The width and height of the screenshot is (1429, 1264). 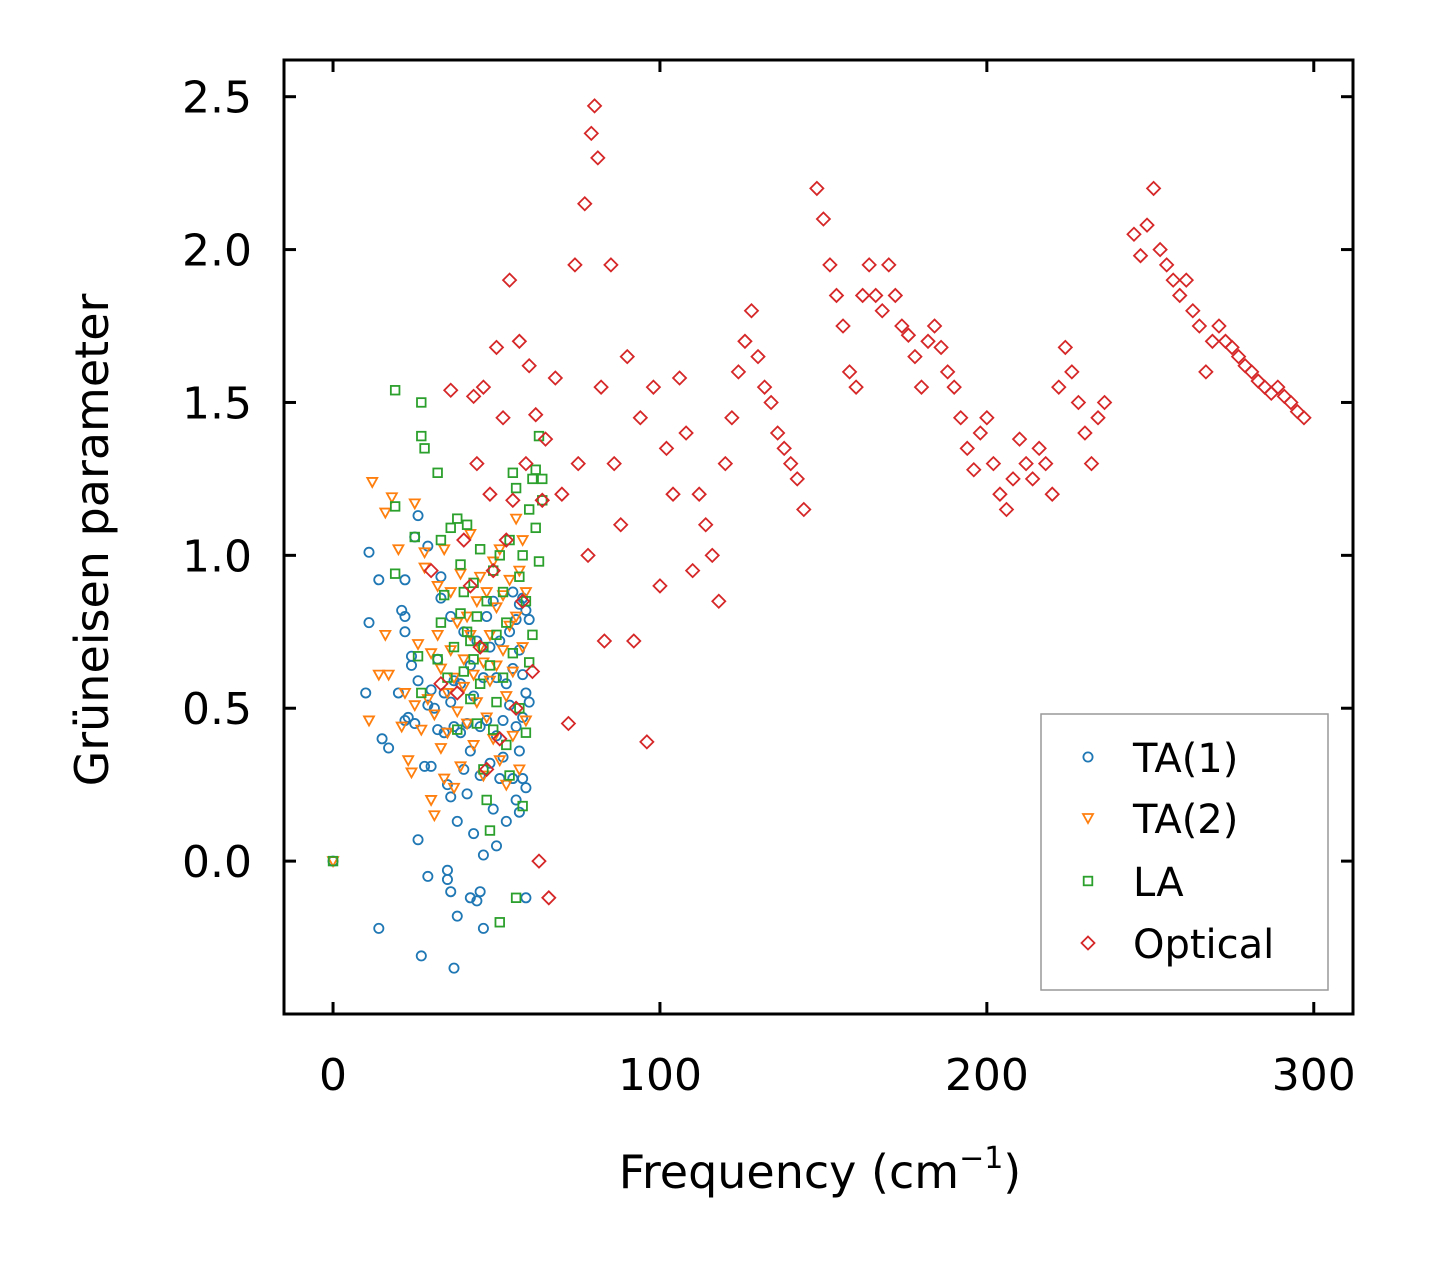 What do you see at coordinates (217, 251) in the screenshot?
I see `y-tick-label: 2.0` at bounding box center [217, 251].